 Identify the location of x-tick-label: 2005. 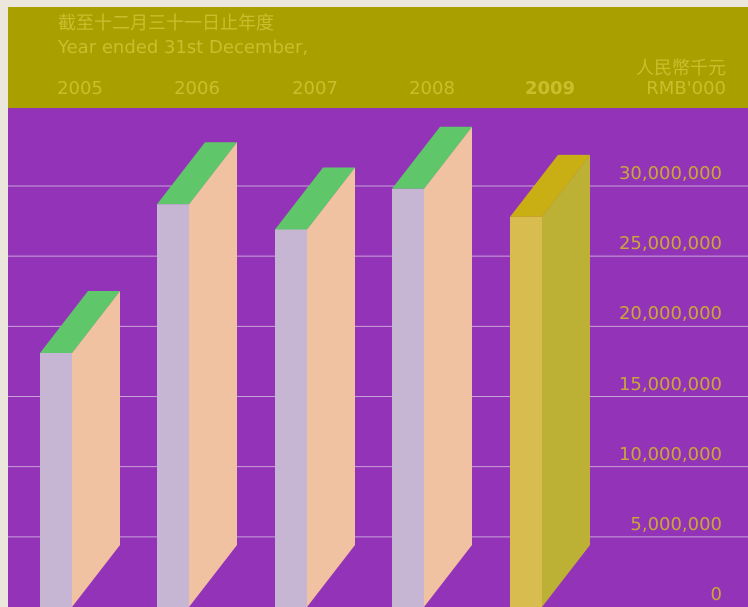
(80, 88).